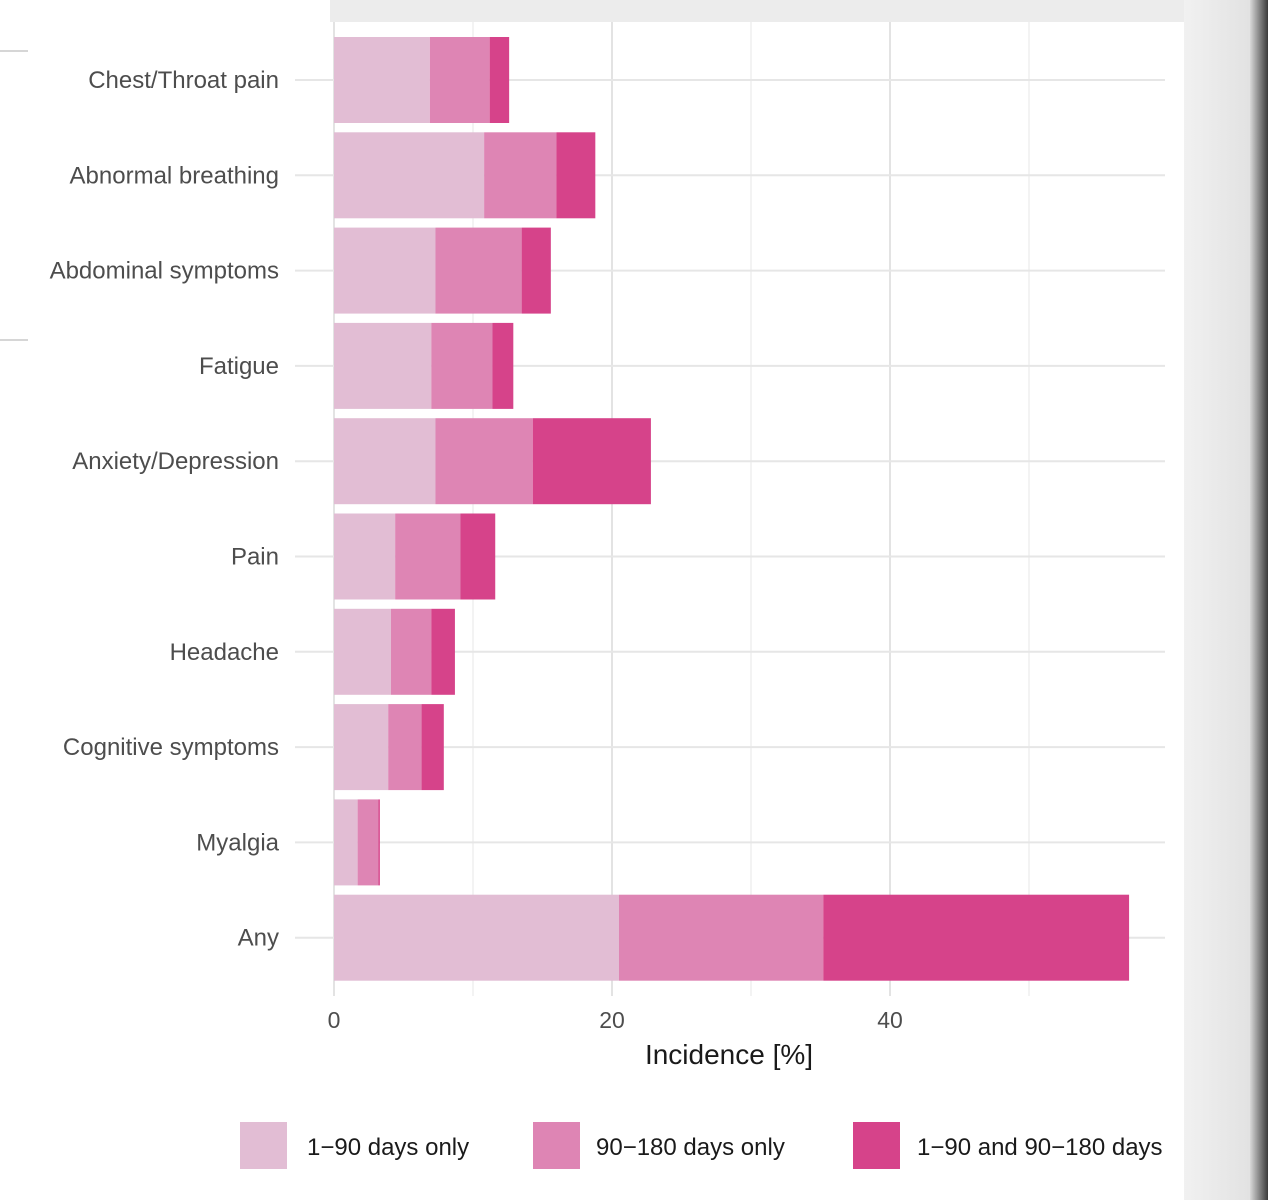 This screenshot has height=1200, width=1268. I want to click on x-tick-labels: 0 20 40, so click(615, 1020).